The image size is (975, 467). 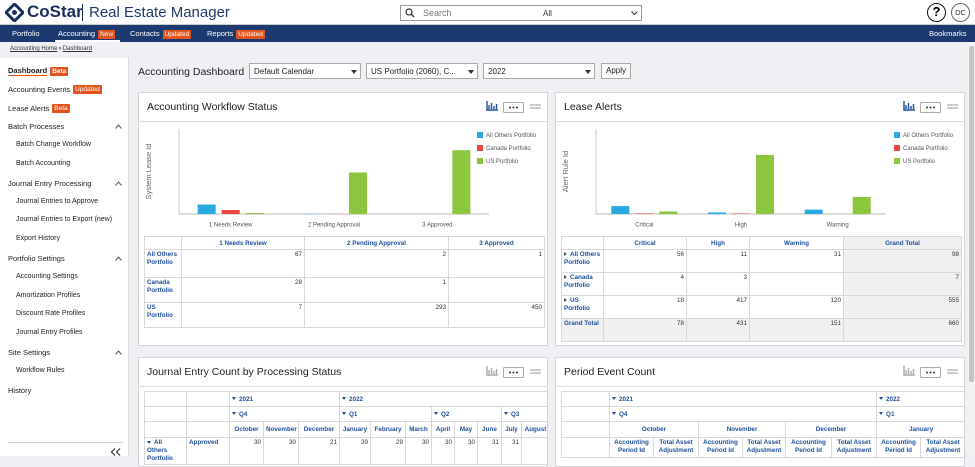 I want to click on header-label: Q4, so click(x=243, y=414).